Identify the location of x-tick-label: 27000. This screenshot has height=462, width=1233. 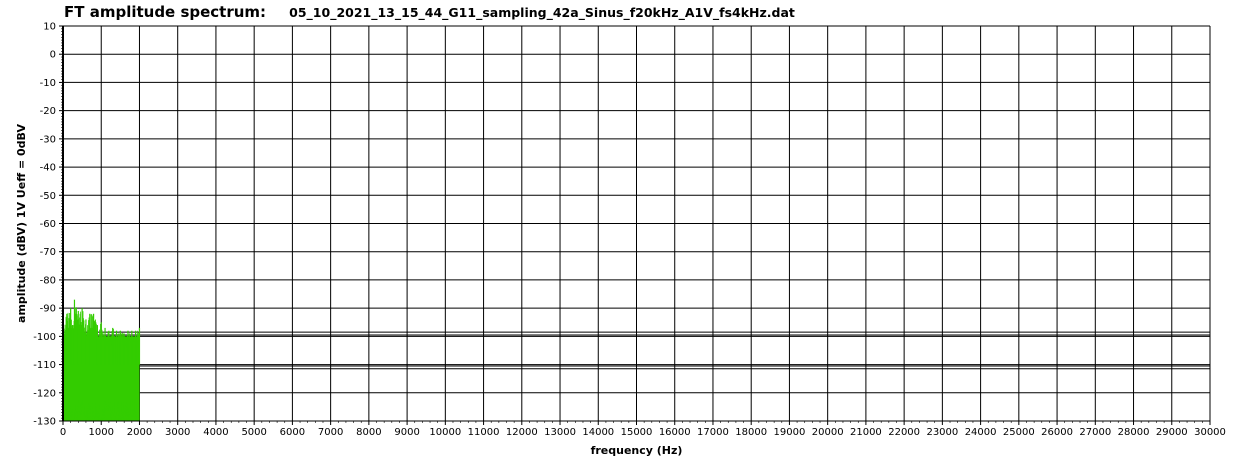
(1095, 432).